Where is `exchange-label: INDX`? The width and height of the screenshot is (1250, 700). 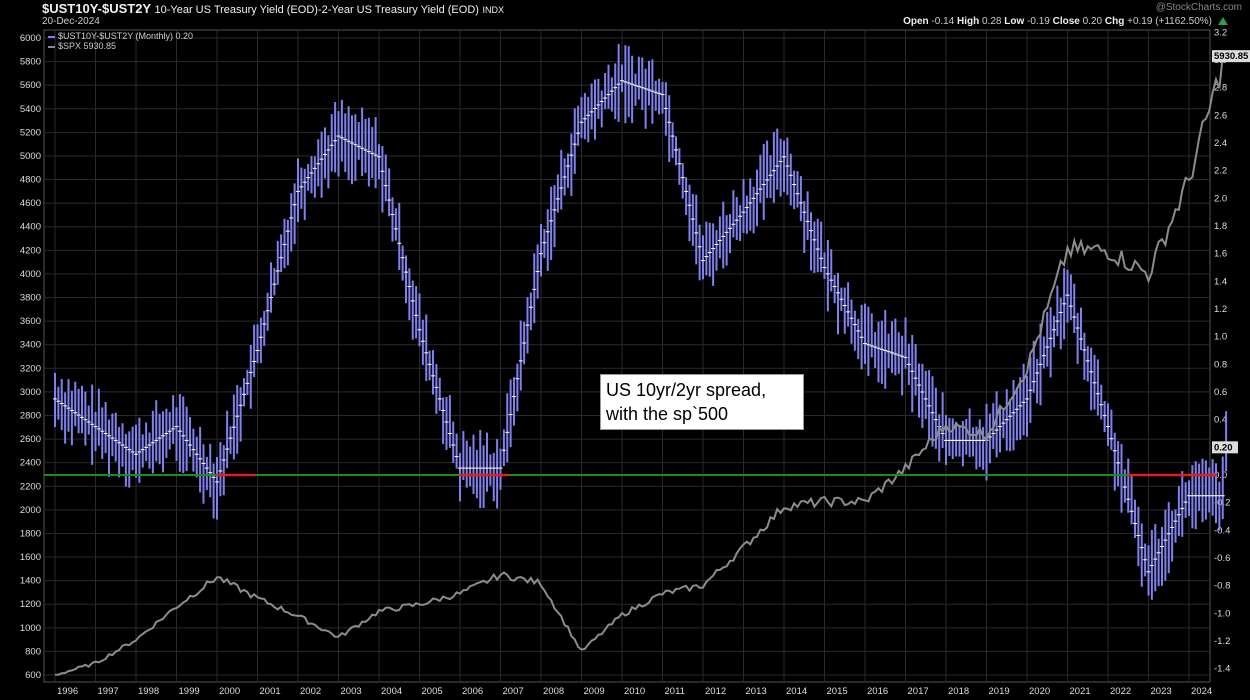
exchange-label: INDX is located at coordinates (493, 10).